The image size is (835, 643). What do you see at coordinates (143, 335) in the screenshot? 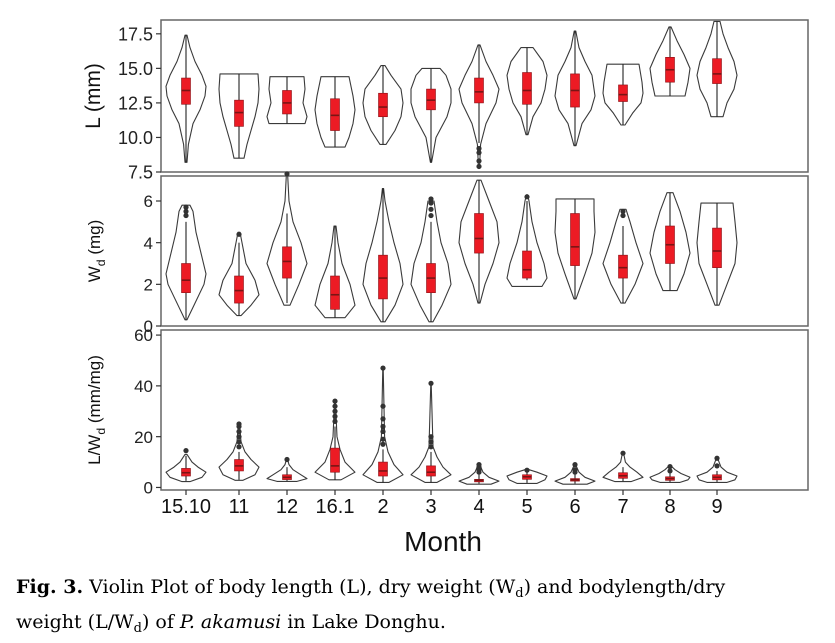
I see `y-tick-label: 60` at bounding box center [143, 335].